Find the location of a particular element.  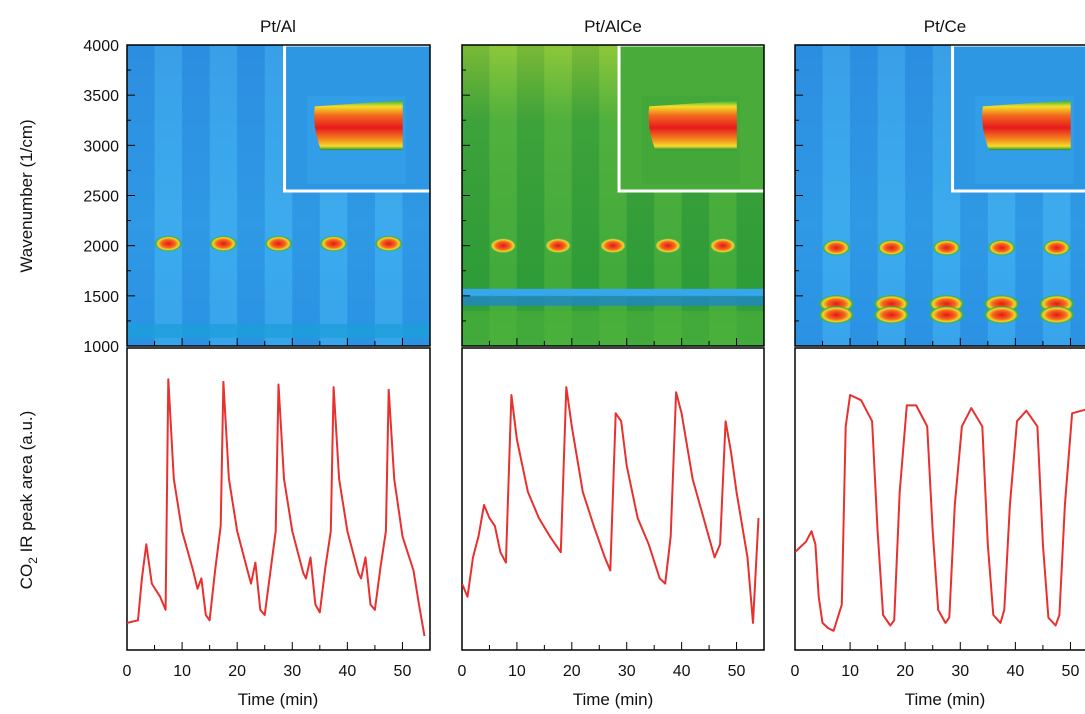

y-axis-label-co2: CO2 IR peak area (a.u.) is located at coordinates (28, 500).